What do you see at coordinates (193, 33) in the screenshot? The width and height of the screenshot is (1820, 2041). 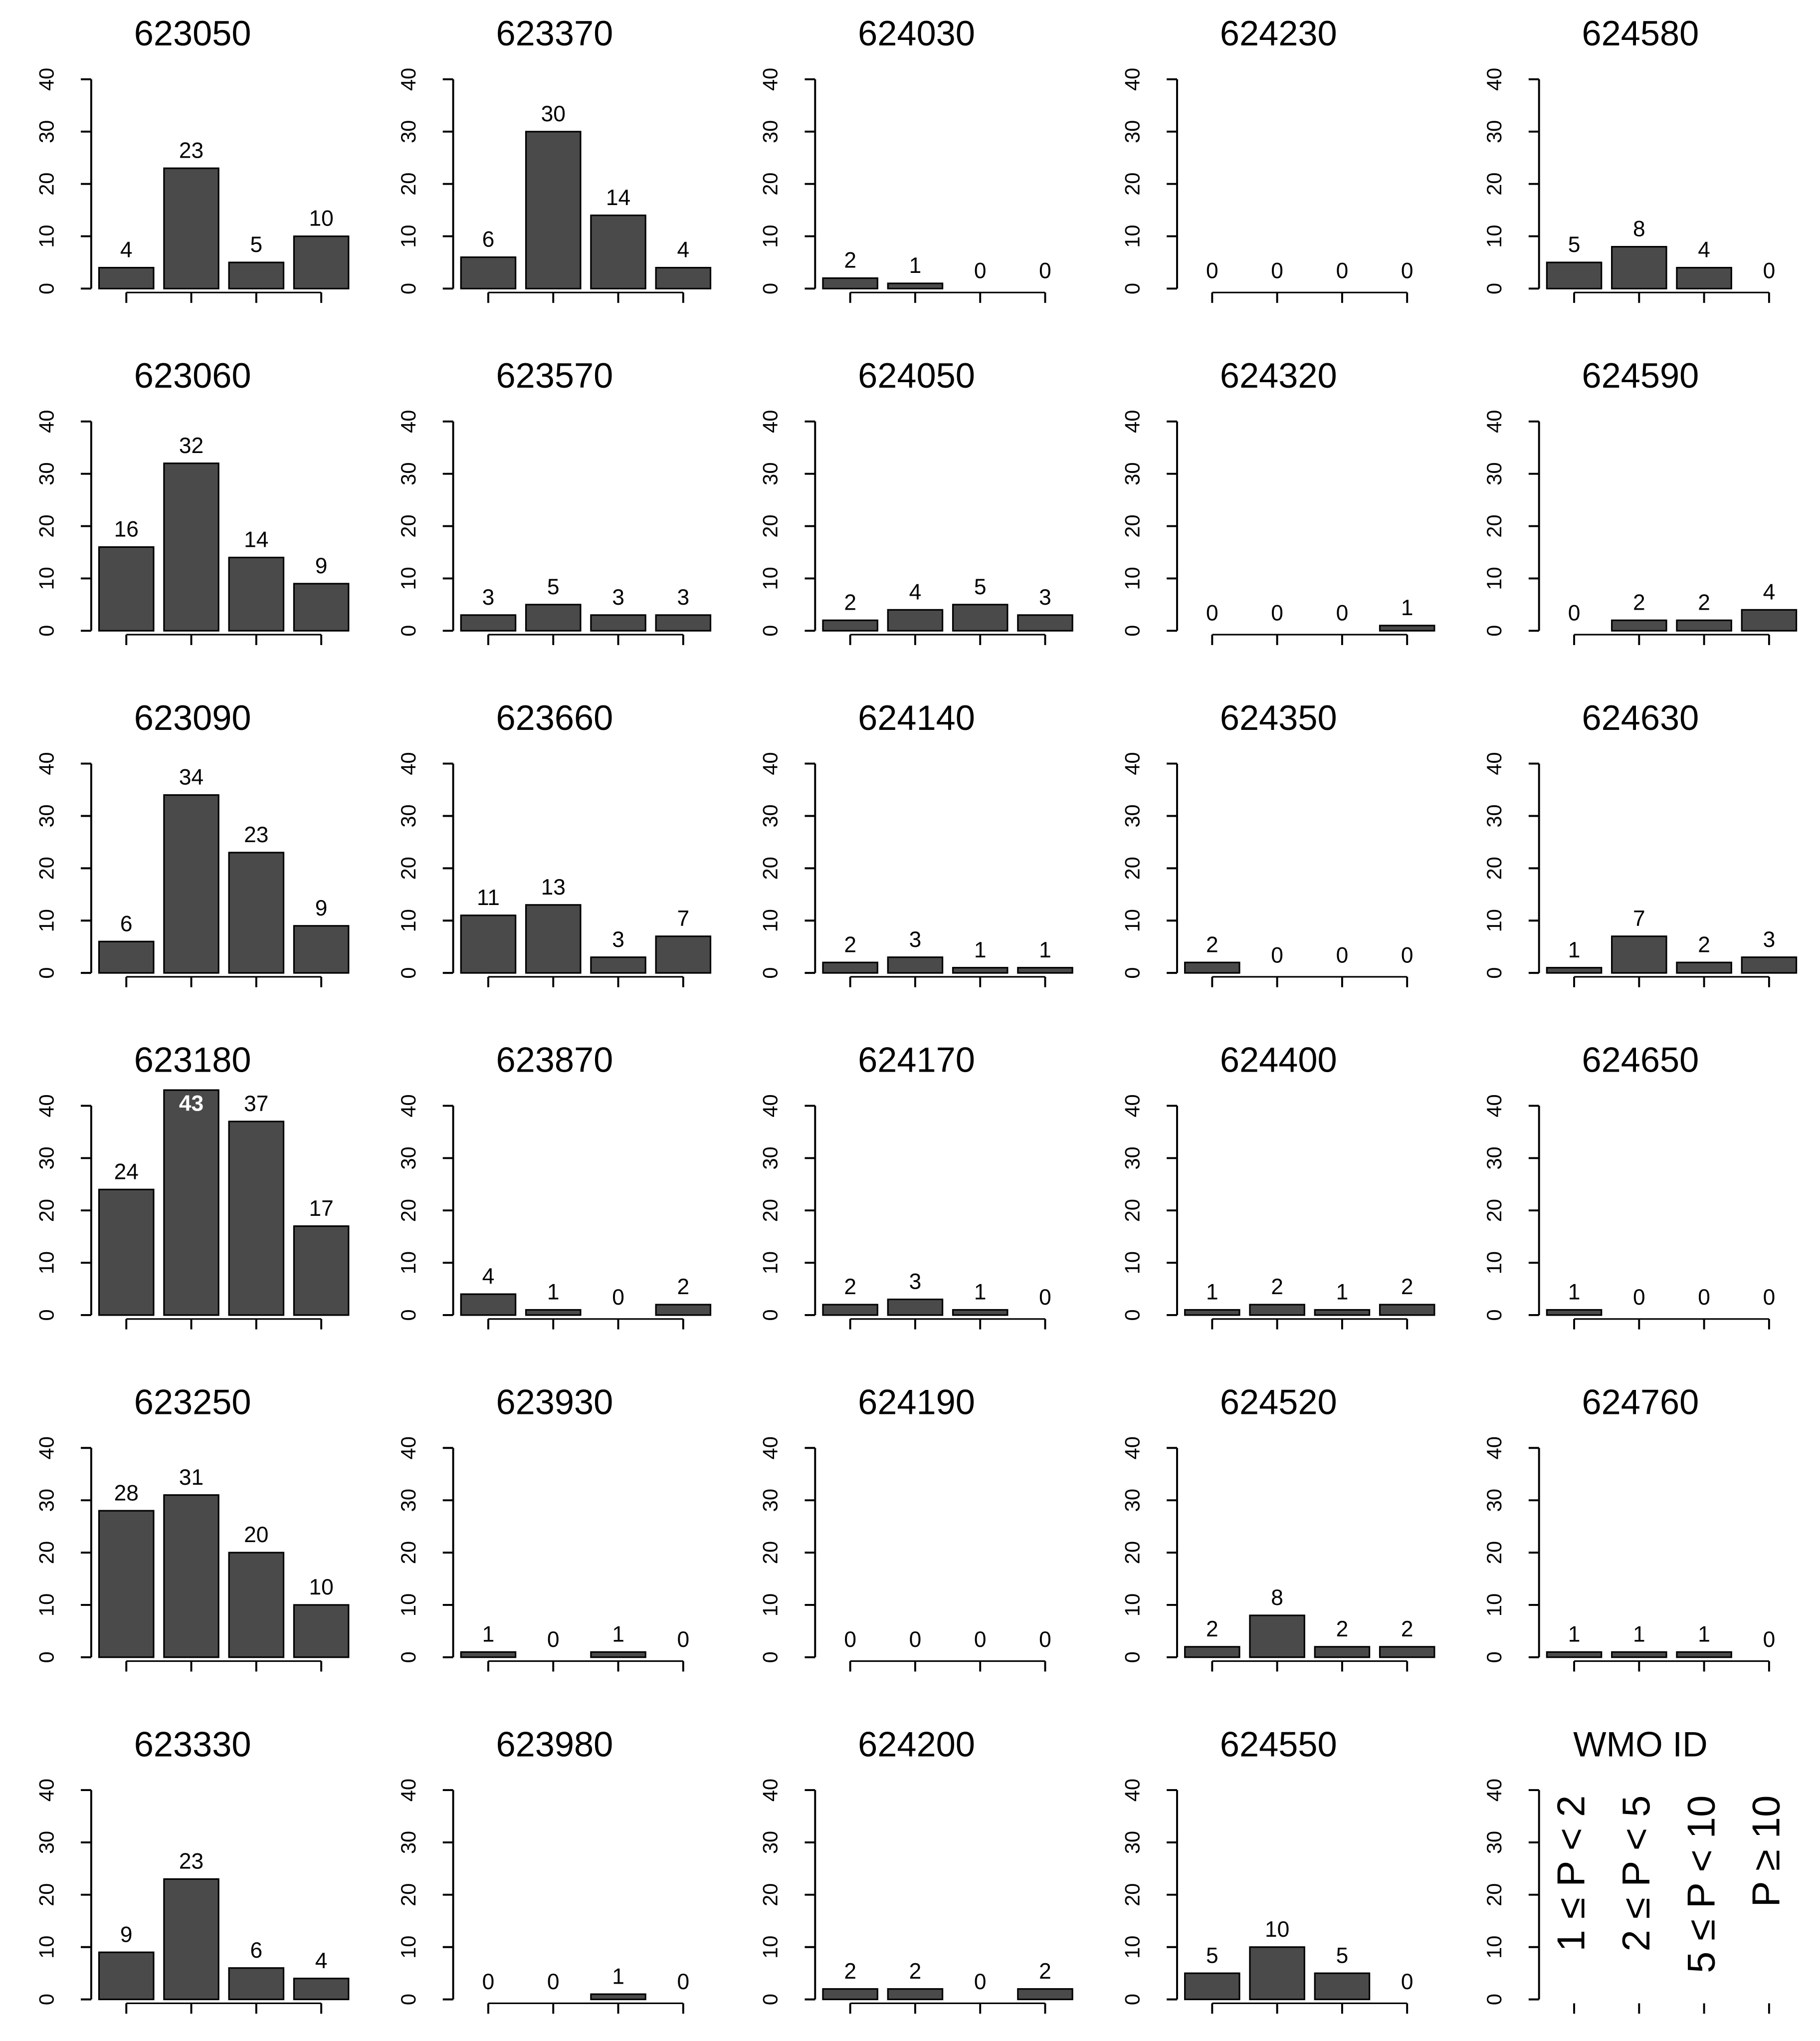 I see `panel-title: 623050` at bounding box center [193, 33].